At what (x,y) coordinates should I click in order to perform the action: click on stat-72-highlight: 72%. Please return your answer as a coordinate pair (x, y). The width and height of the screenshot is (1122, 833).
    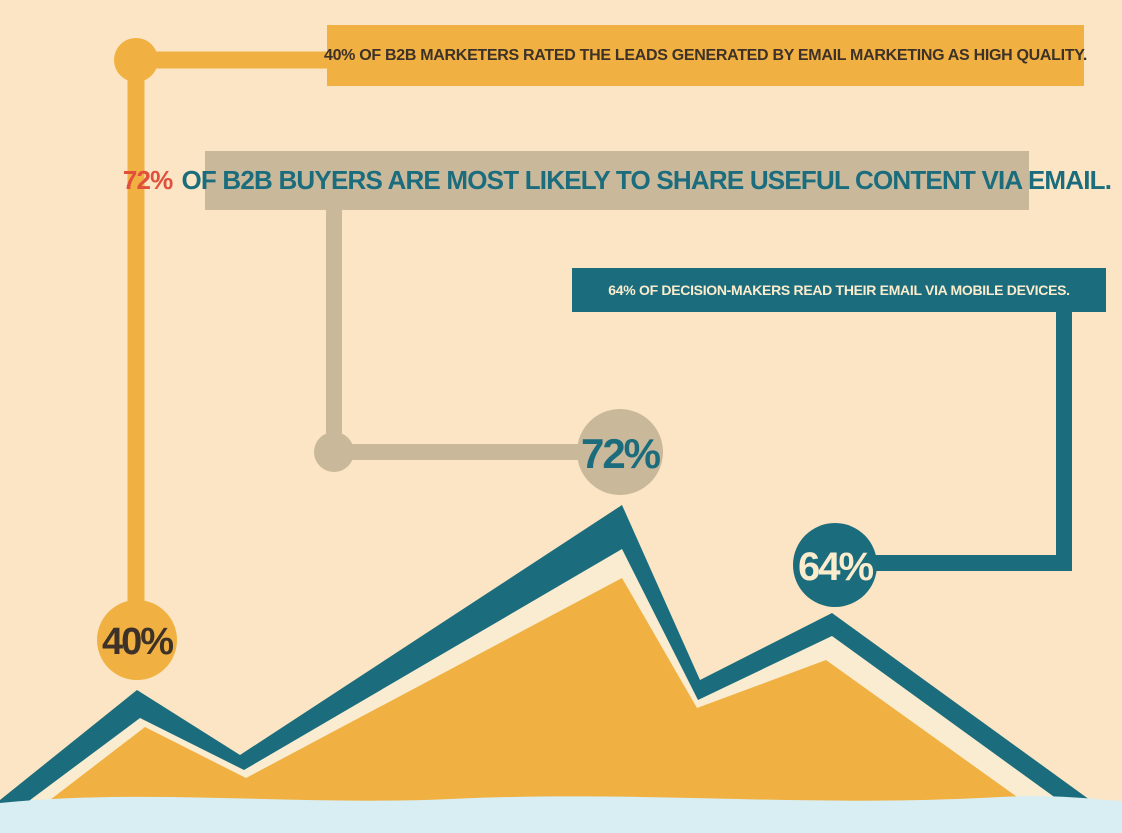
    Looking at the image, I should click on (147, 180).